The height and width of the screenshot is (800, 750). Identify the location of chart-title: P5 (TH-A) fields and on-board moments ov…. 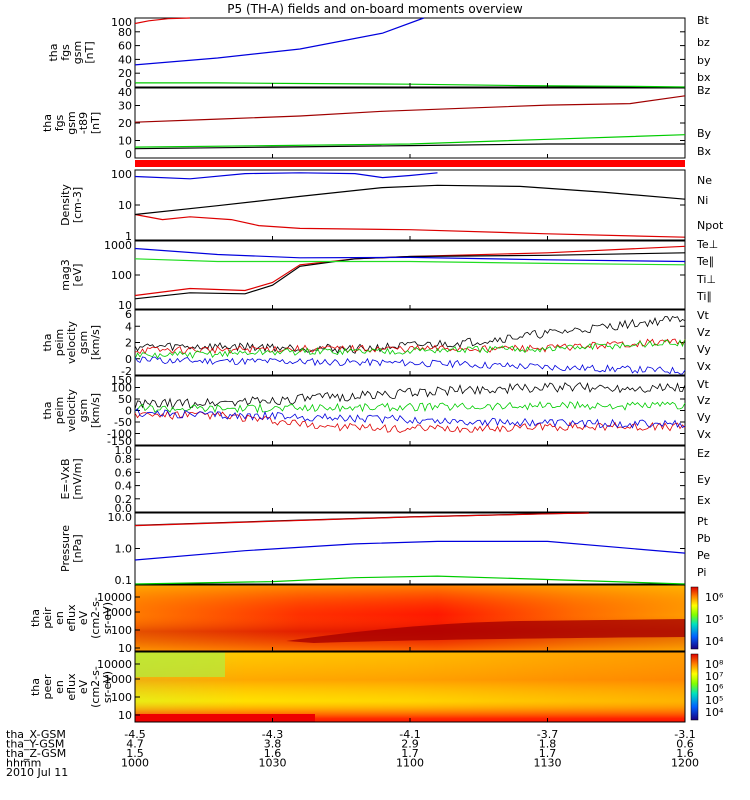
(375, 9).